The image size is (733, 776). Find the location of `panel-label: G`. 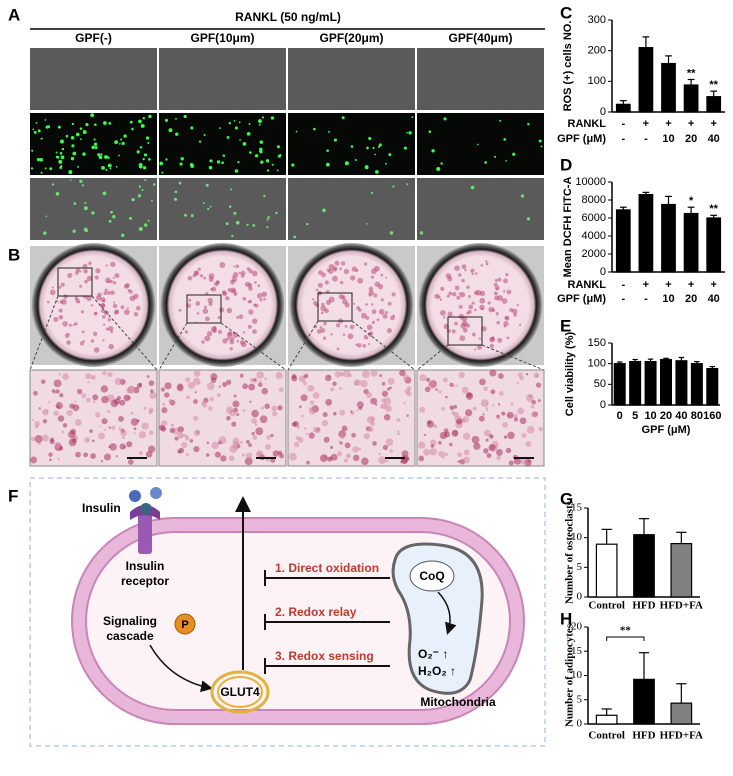

panel-label: G is located at coordinates (566, 498).